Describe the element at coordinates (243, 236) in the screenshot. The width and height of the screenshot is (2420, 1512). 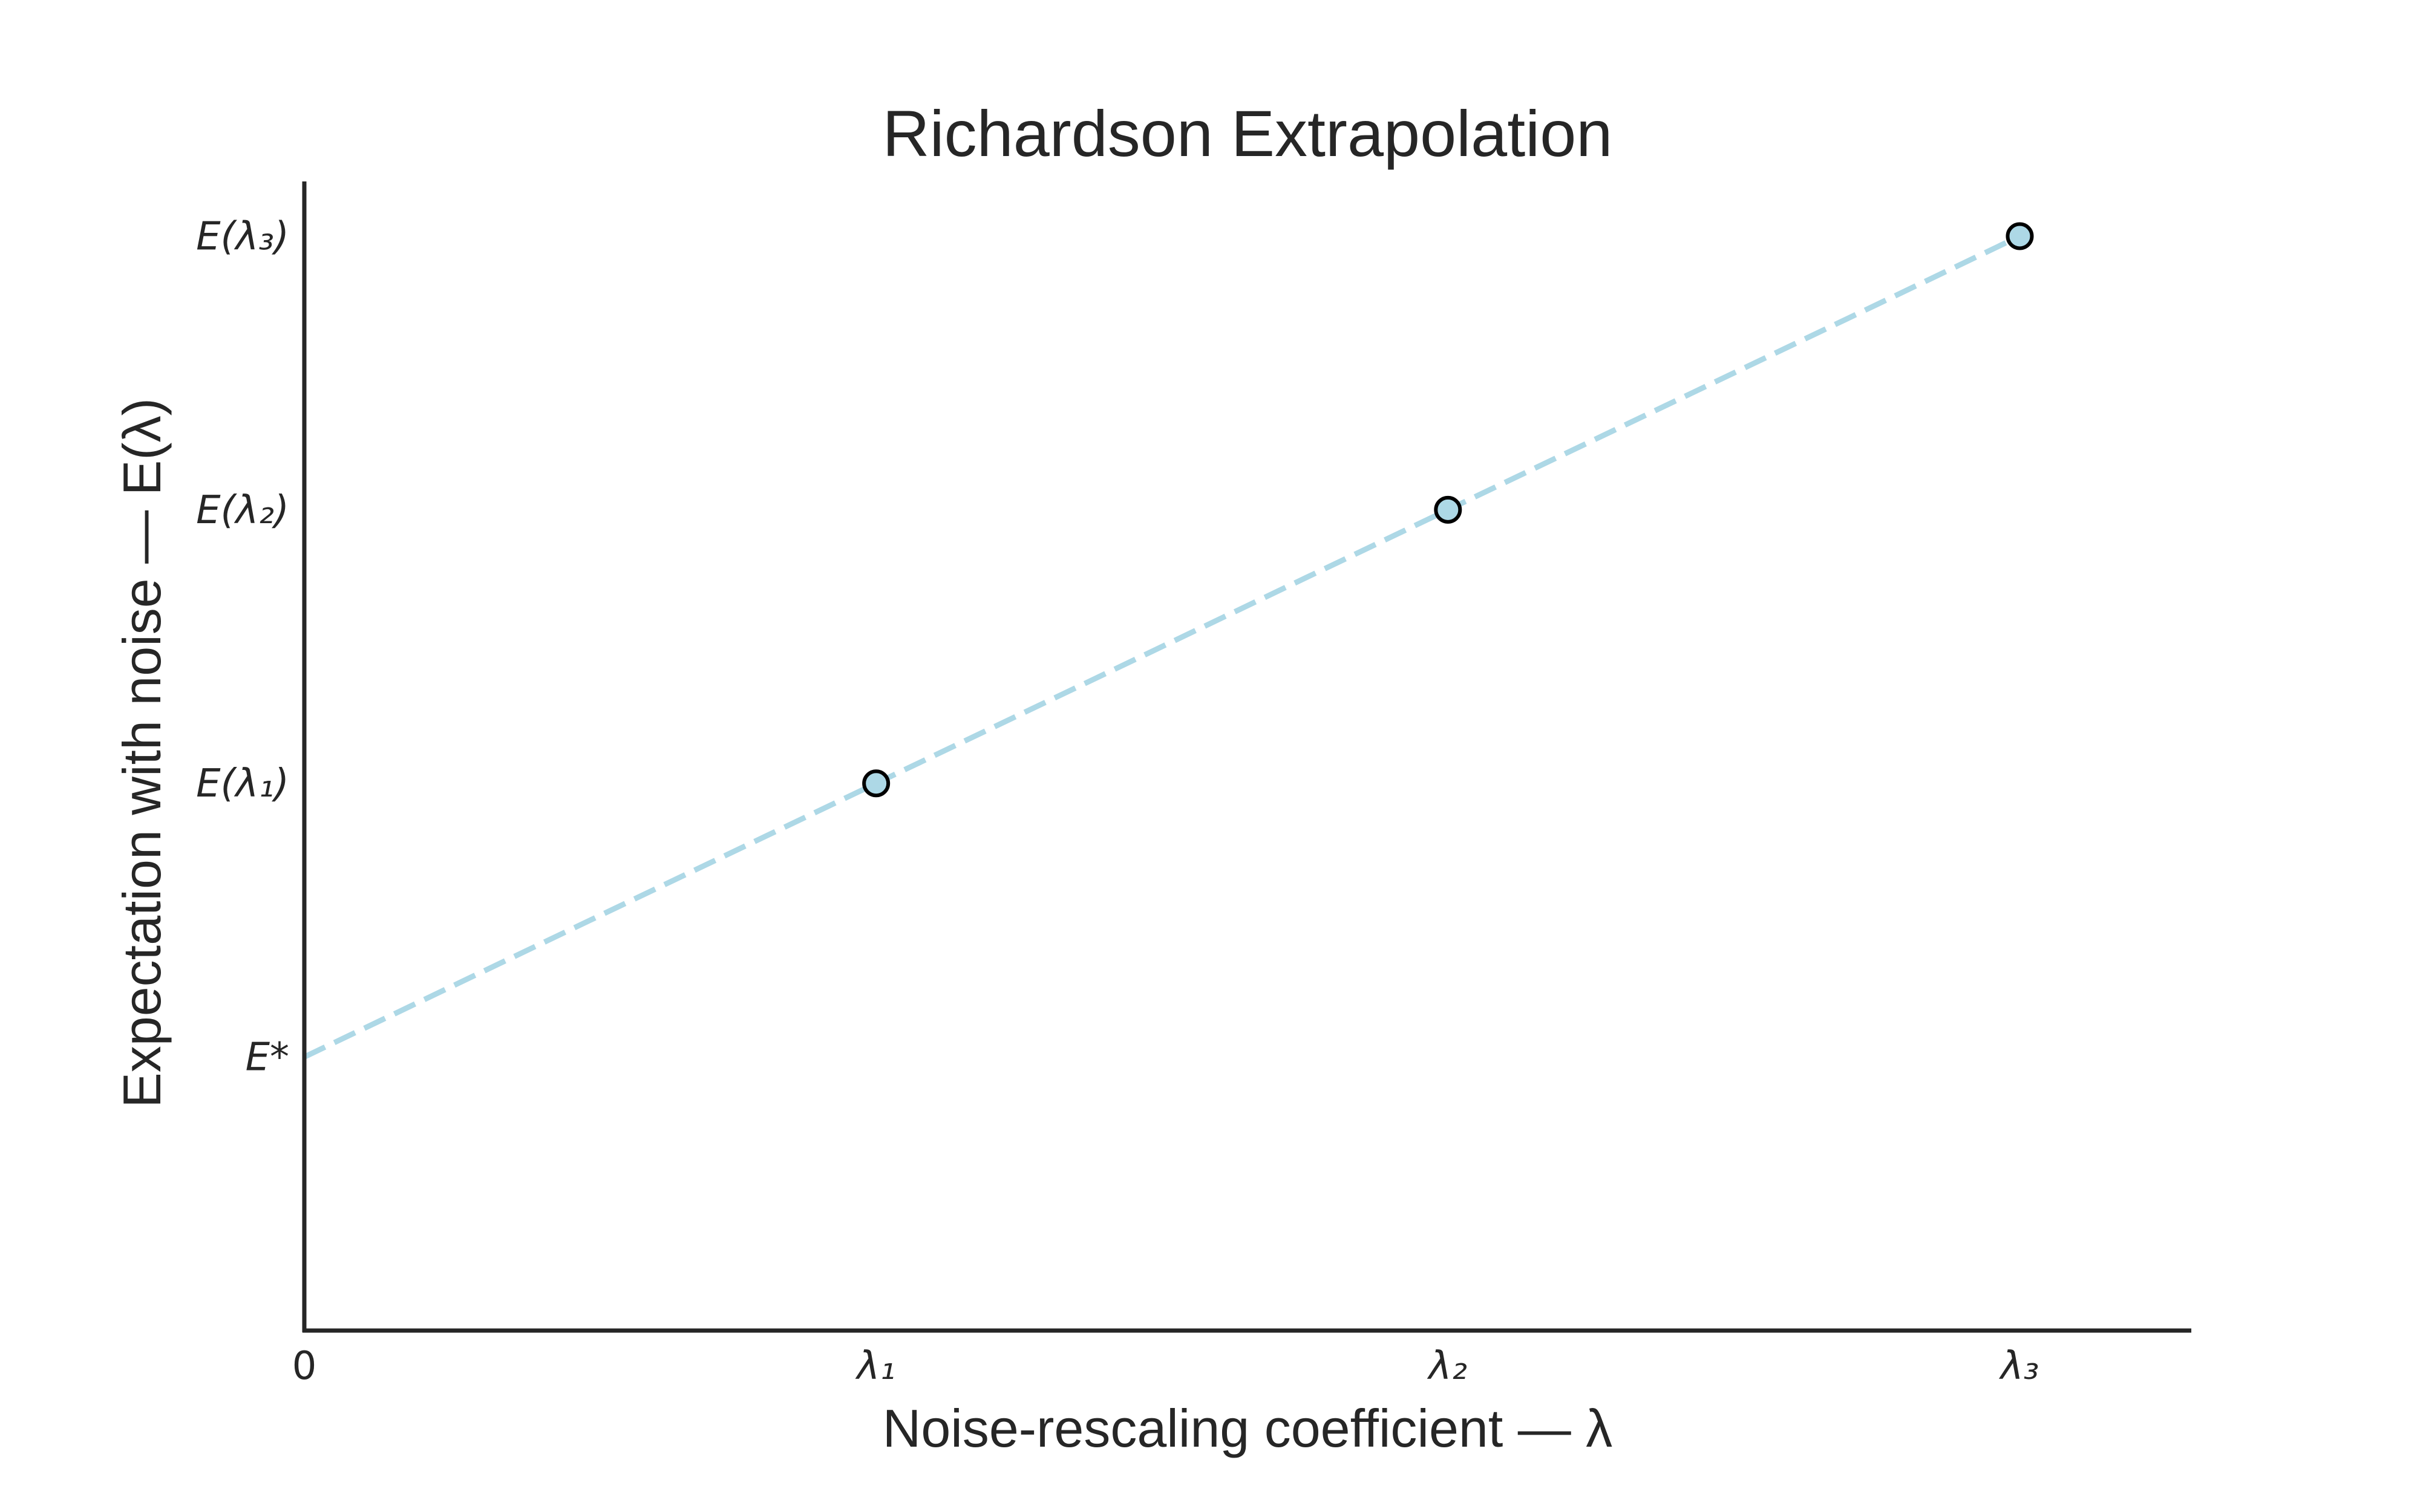
I see `y-tick-label: E(λ₃)` at that location.